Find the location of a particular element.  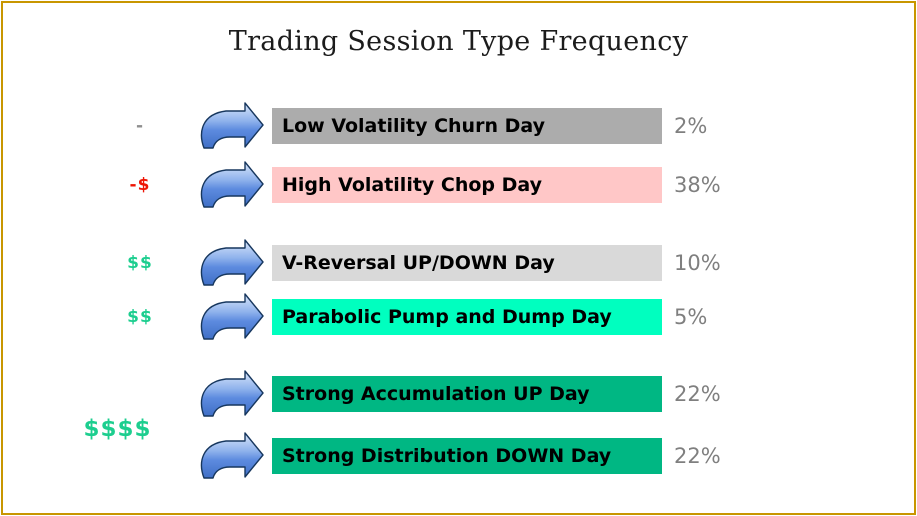

session-type-label: V-Reversal UP/DOWN Day is located at coordinates (467, 263).